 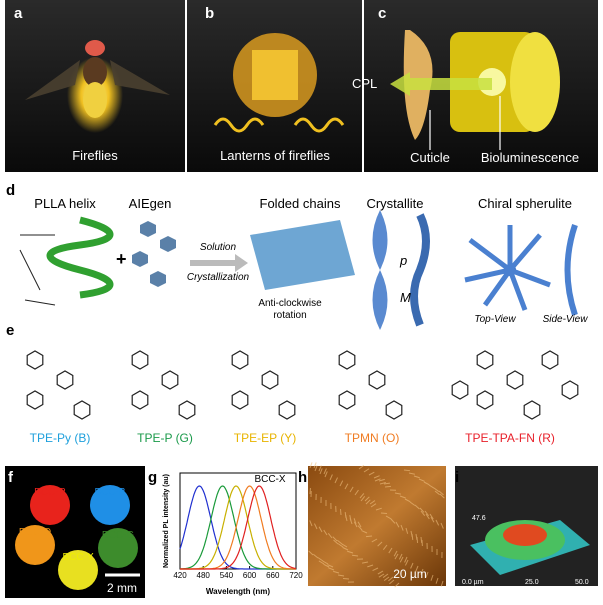 I want to click on sample-label: BCC-B, so click(x=109, y=492).